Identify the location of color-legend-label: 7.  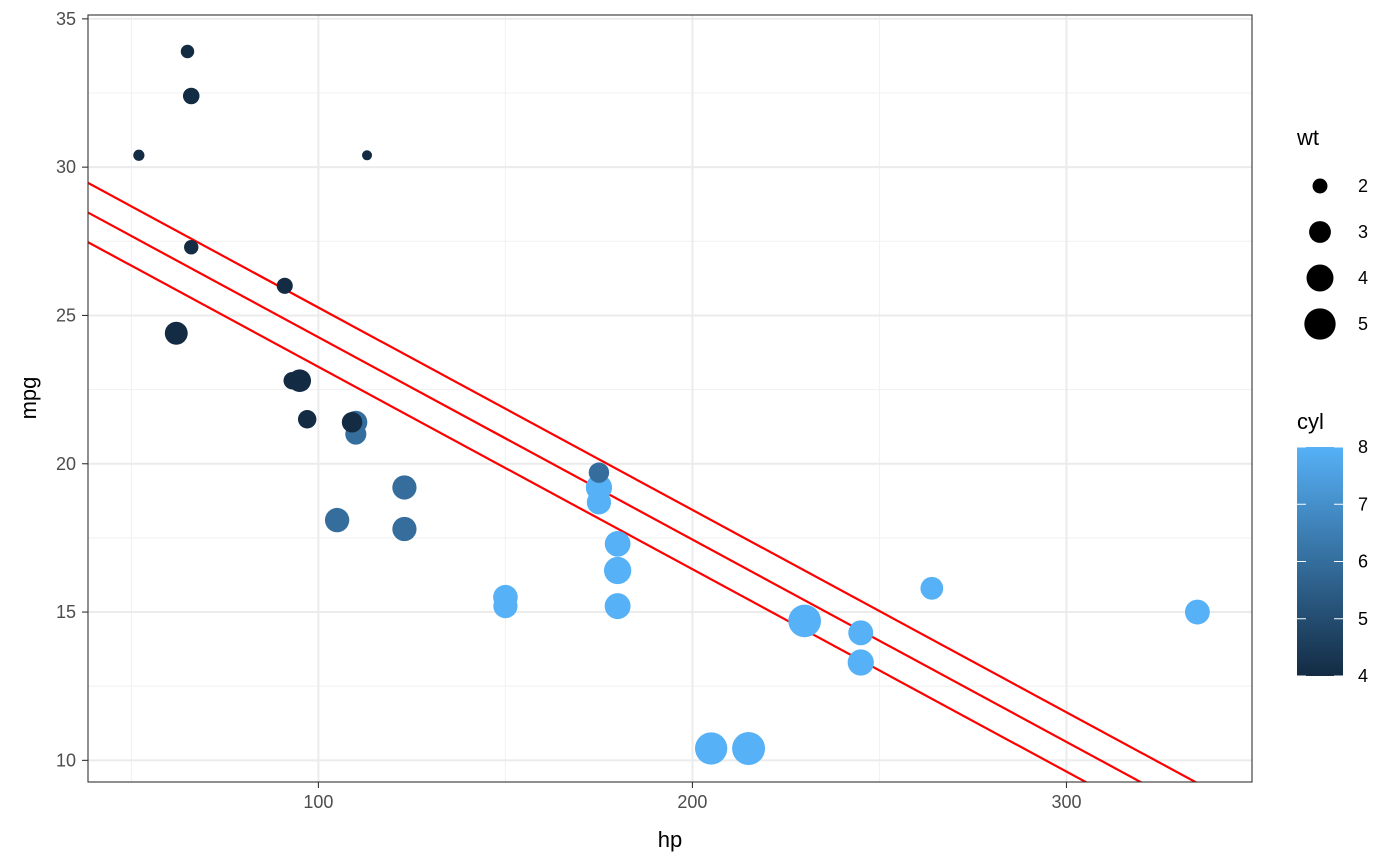
(1363, 504).